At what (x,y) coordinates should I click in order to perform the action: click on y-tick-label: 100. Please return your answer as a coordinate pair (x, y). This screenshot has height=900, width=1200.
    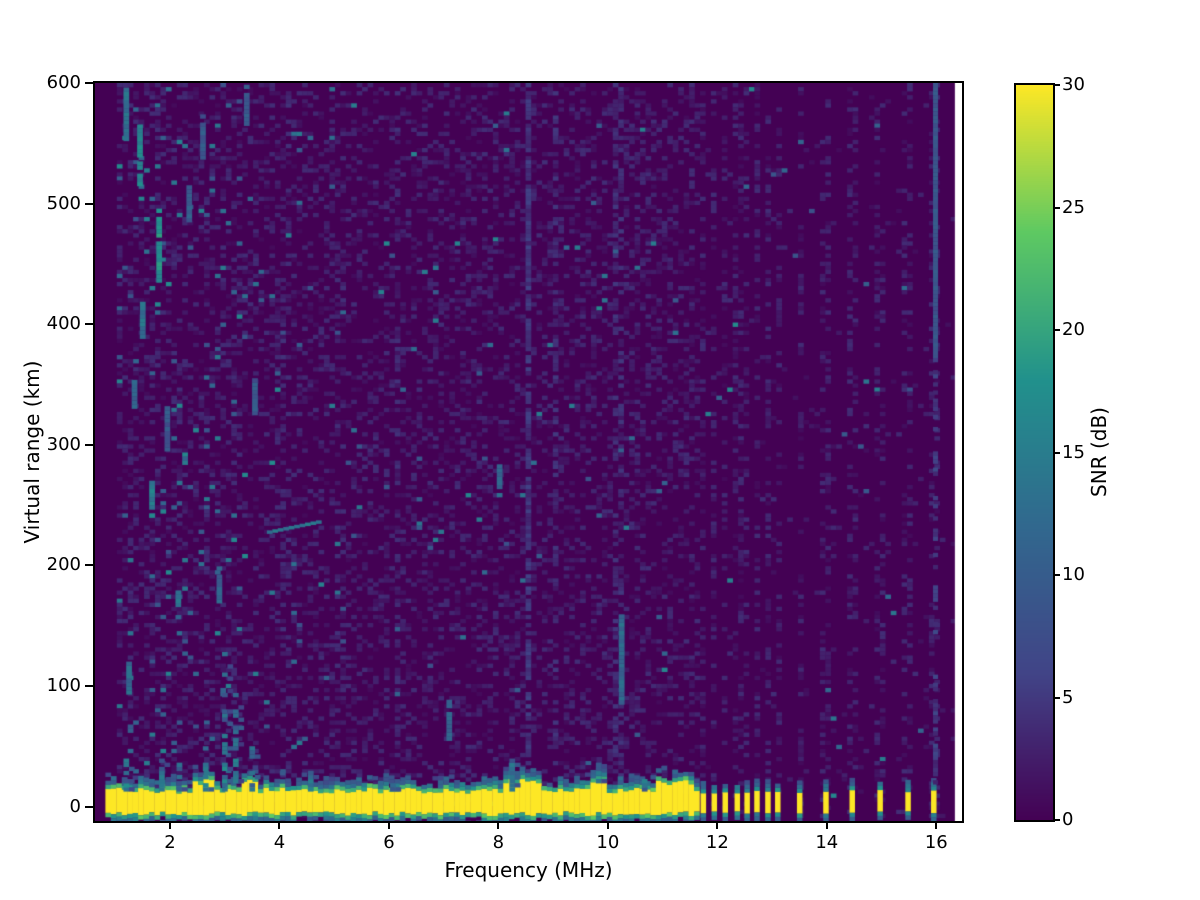
    Looking at the image, I should click on (63, 685).